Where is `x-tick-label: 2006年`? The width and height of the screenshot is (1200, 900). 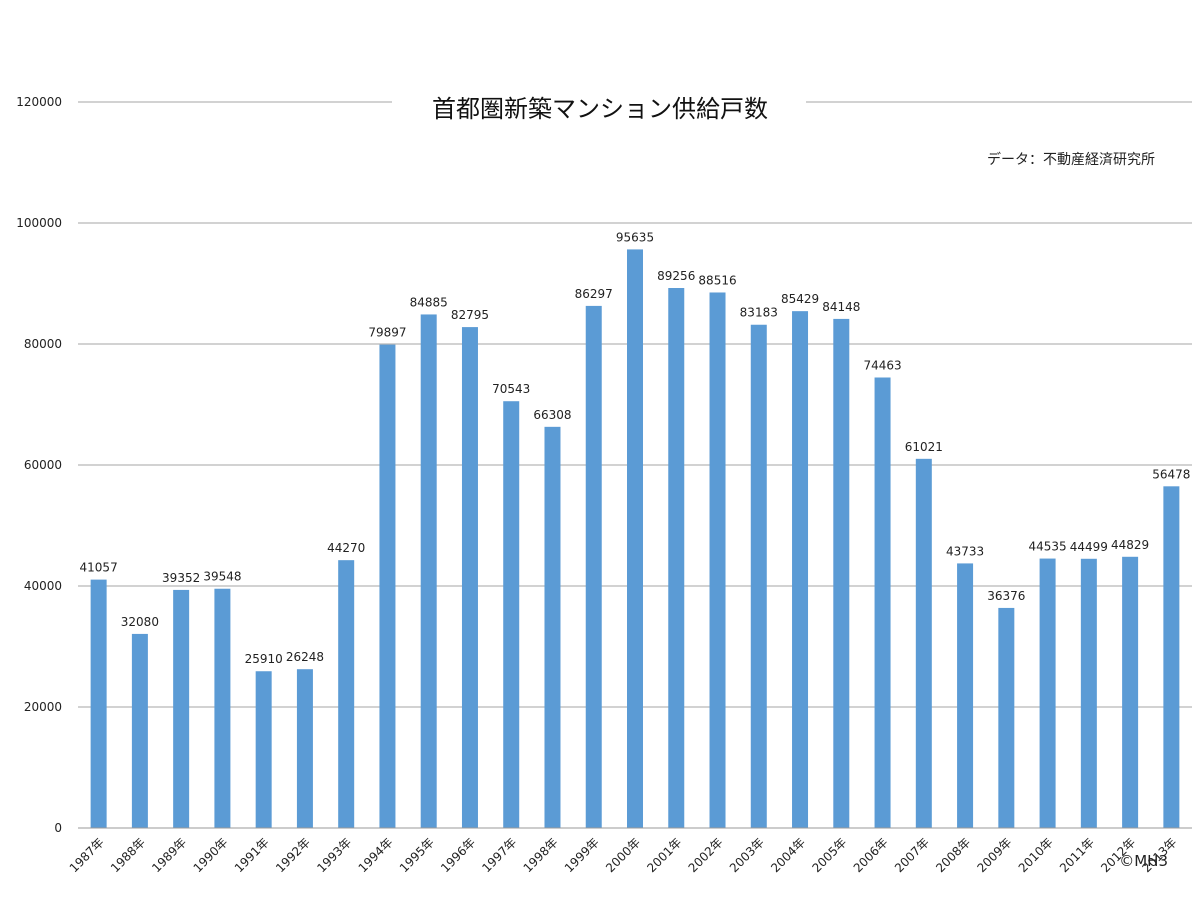 x-tick-label: 2006年 is located at coordinates (871, 855).